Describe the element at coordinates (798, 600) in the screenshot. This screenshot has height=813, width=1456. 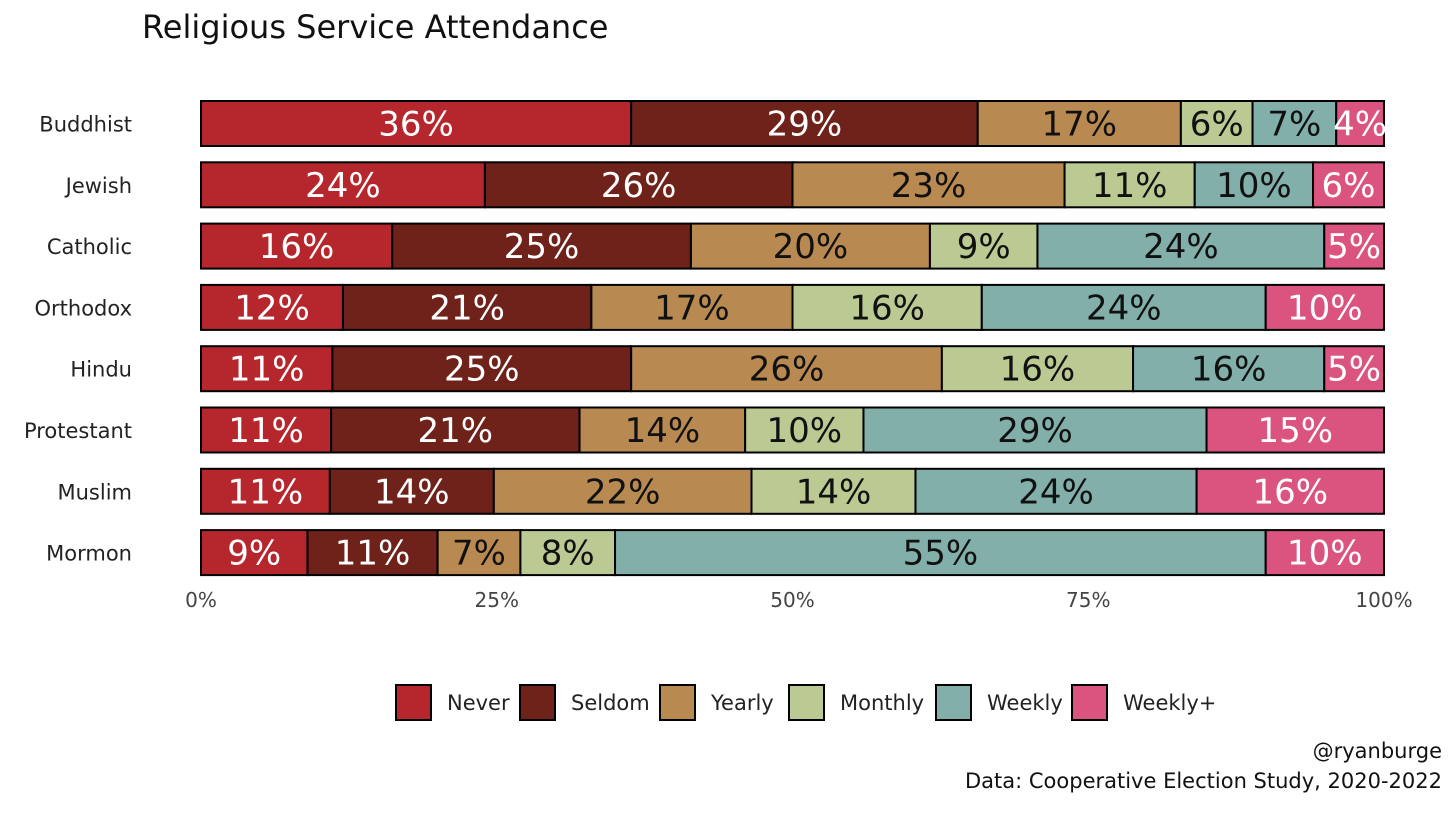
I see `x-axis-ticks: 0% 25% 50% 75% 100%` at that location.